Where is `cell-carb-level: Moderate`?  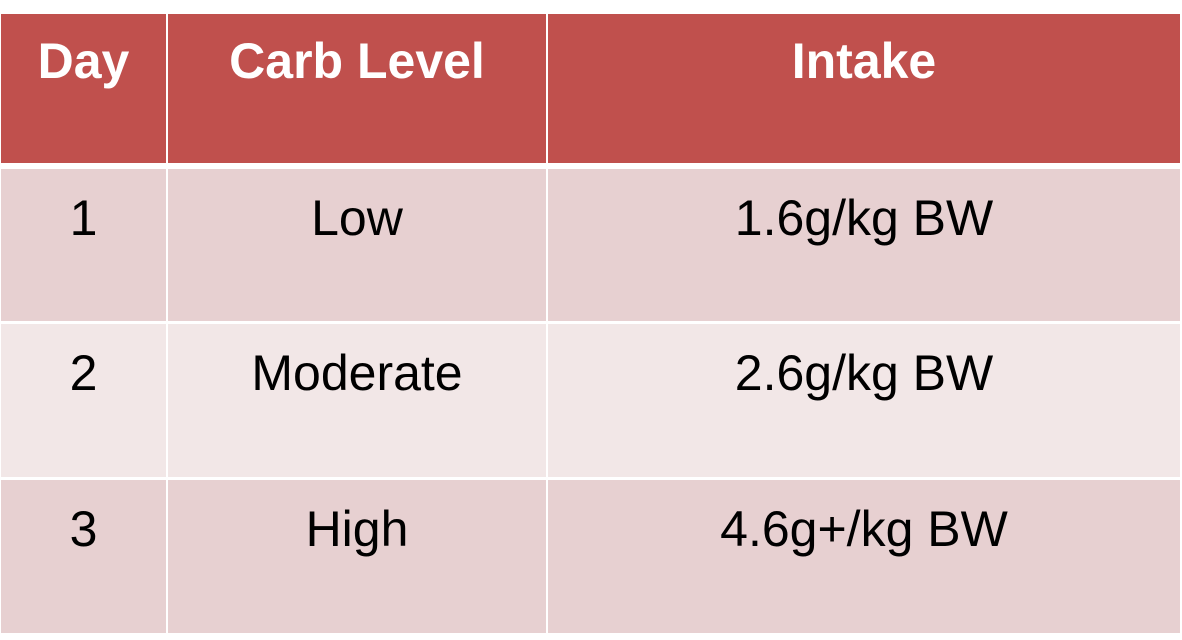 cell-carb-level: Moderate is located at coordinates (357, 401).